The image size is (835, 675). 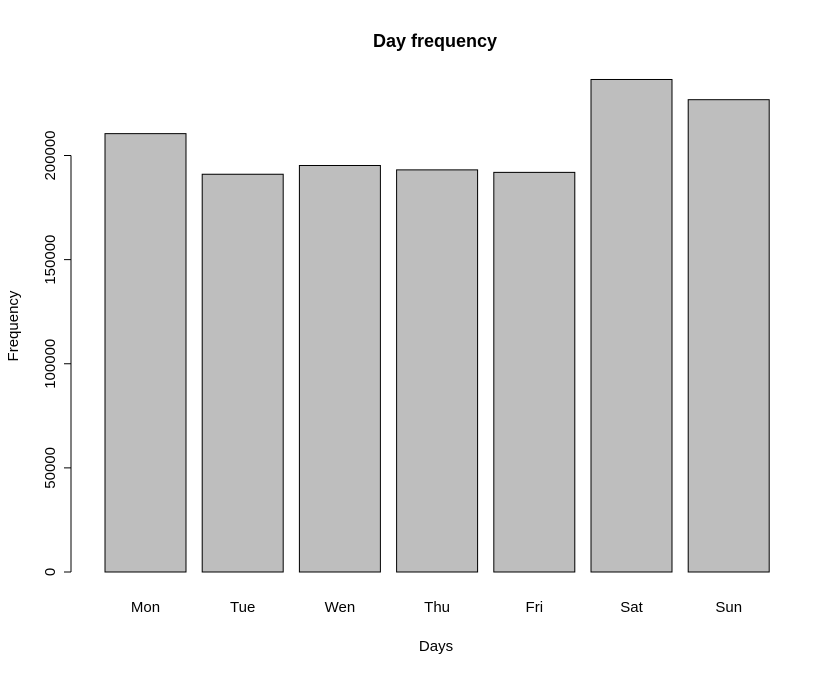 What do you see at coordinates (534, 372) in the screenshot?
I see `bar-fri` at bounding box center [534, 372].